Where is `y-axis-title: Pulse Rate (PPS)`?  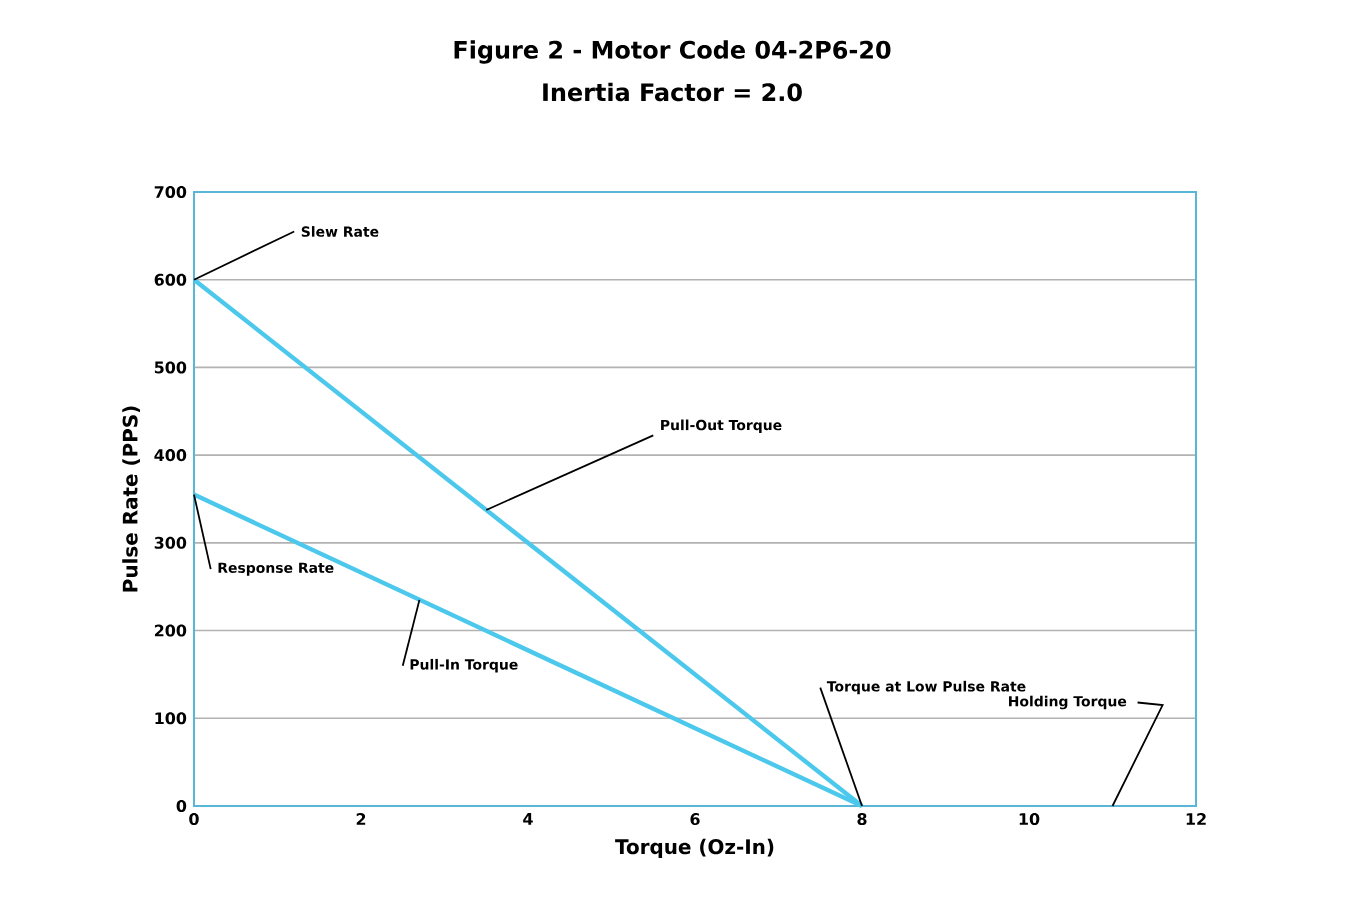
y-axis-title: Pulse Rate (PPS) is located at coordinates (131, 499).